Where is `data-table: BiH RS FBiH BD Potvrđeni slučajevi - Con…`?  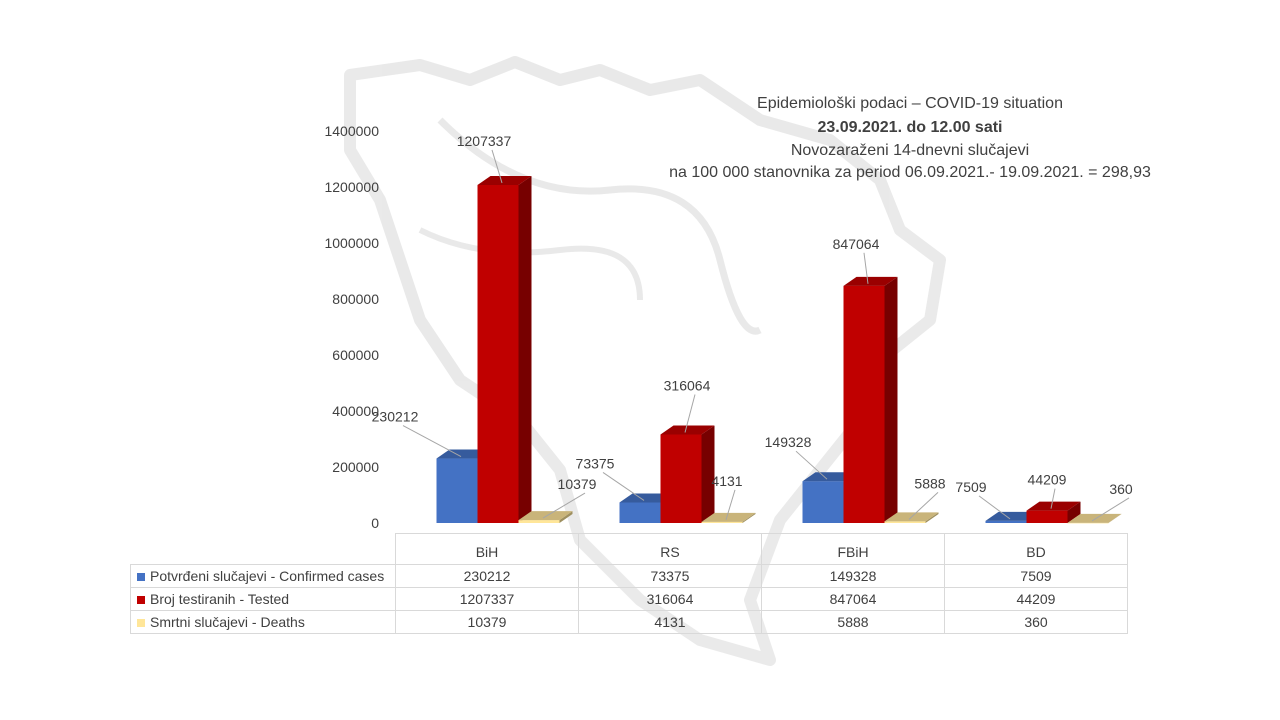
data-table: BiH RS FBiH BD Potvrđeni slučajevi - Con… is located at coordinates (629, 583).